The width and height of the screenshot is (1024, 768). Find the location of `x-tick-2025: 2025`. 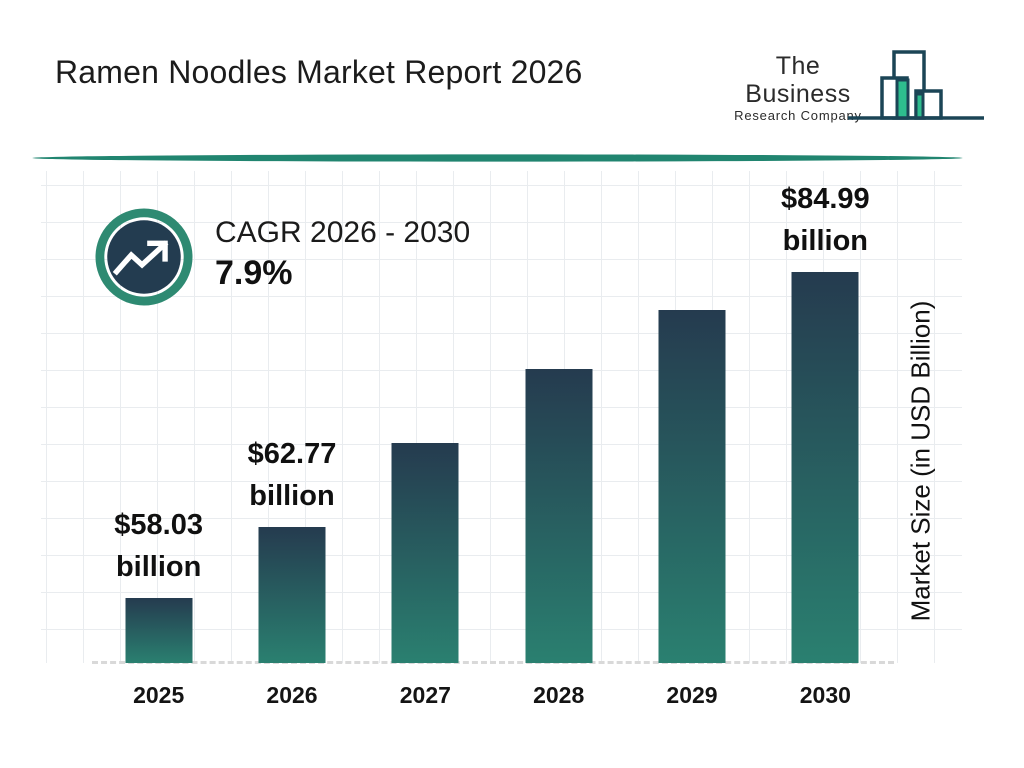

x-tick-2025: 2025 is located at coordinates (159, 695).